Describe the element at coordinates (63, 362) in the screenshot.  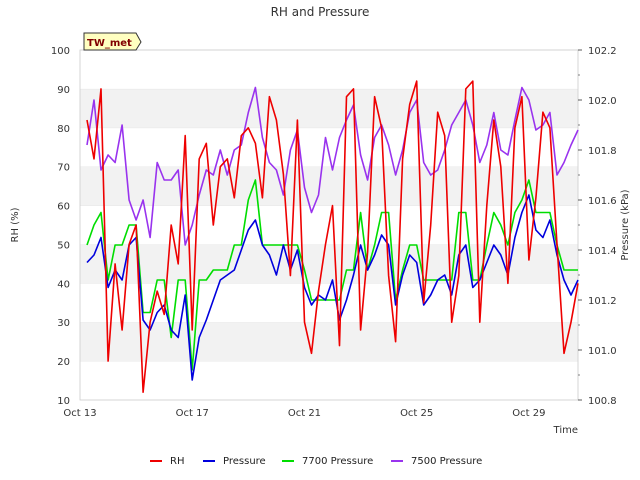
I see `y-tick-label: 20` at that location.